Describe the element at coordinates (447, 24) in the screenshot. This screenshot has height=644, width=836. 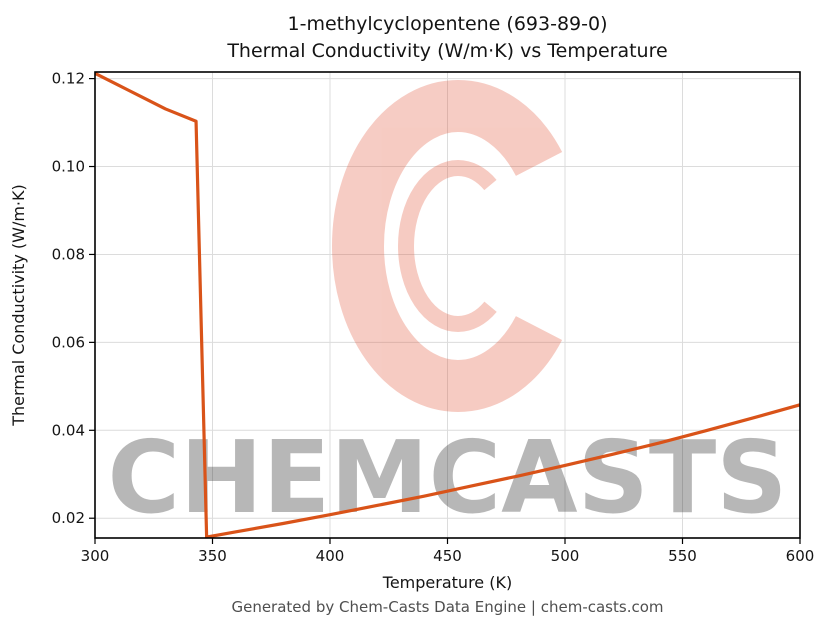
I see `chart-title-line1: 1-methylcyclopentene (693-89-0)` at that location.